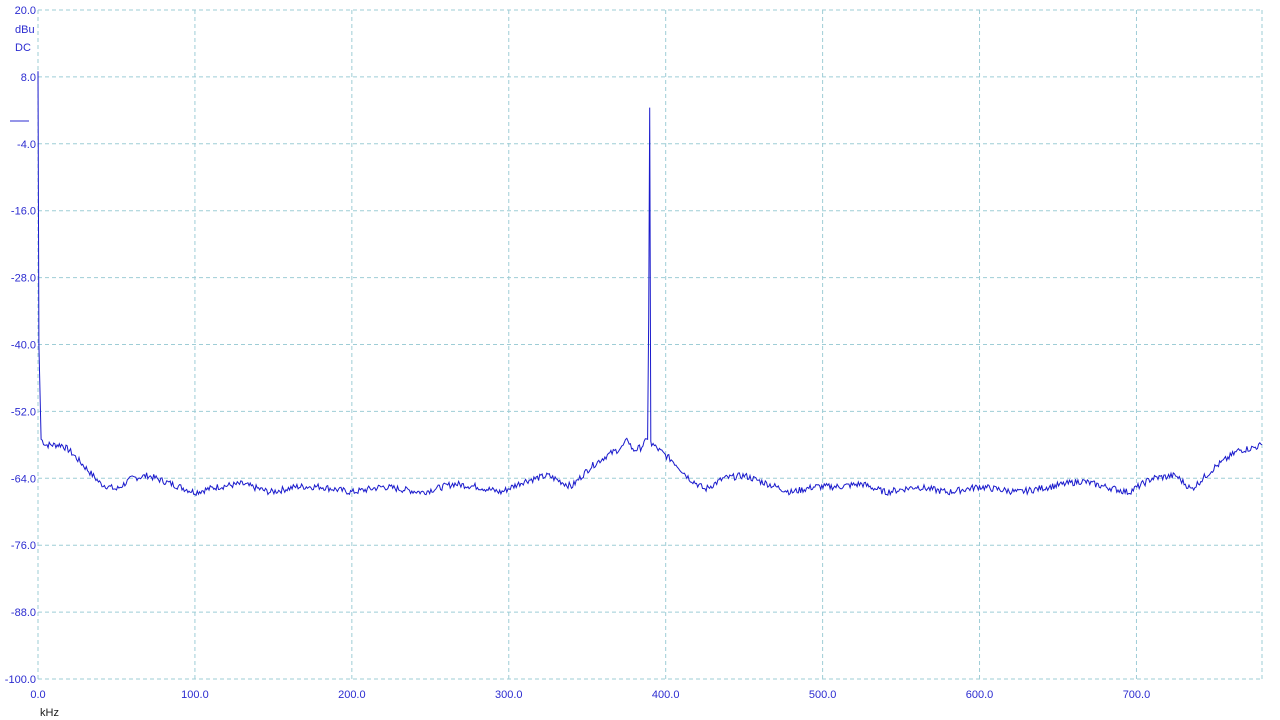 The width and height of the screenshot is (1280, 720). I want to click on y-unit-label: dBu, so click(25, 30).